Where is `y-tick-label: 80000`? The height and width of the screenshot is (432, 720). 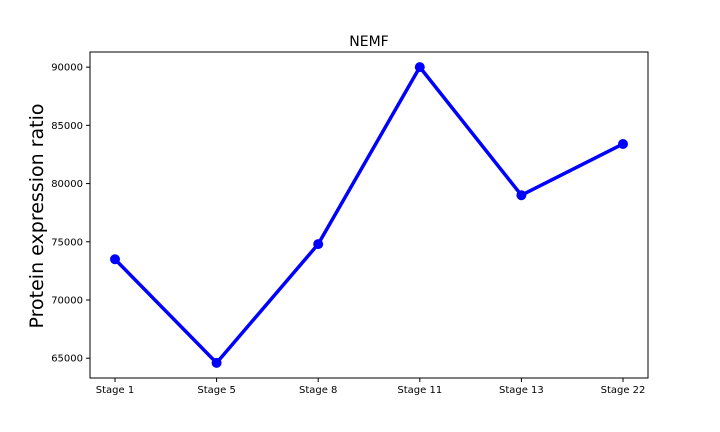
y-tick-label: 80000 is located at coordinates (67, 184).